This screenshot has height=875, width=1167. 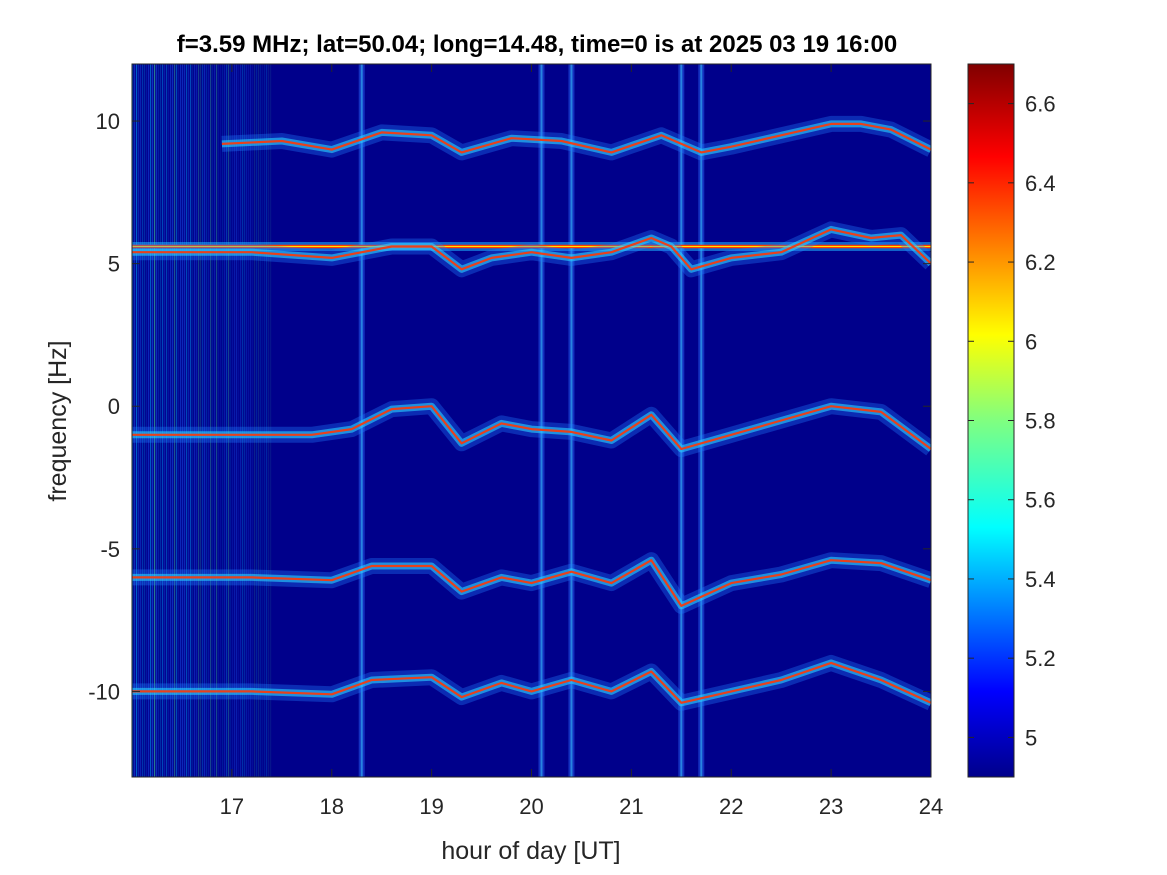 What do you see at coordinates (530, 851) in the screenshot?
I see `x-axis-label: hour of day [UT]` at bounding box center [530, 851].